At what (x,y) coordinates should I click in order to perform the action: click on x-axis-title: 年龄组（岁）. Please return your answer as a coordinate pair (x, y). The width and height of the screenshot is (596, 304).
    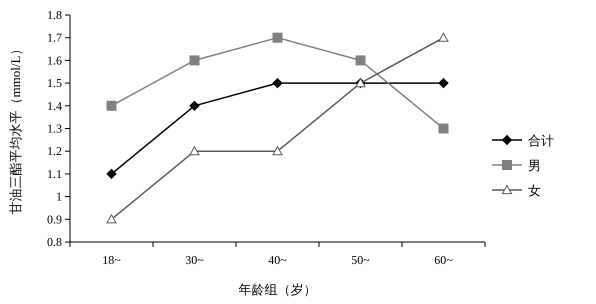
    Looking at the image, I should click on (277, 289).